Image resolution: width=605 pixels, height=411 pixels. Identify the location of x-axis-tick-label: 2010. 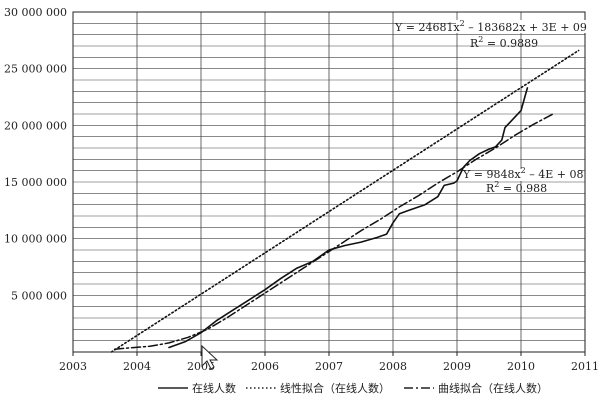
(521, 366).